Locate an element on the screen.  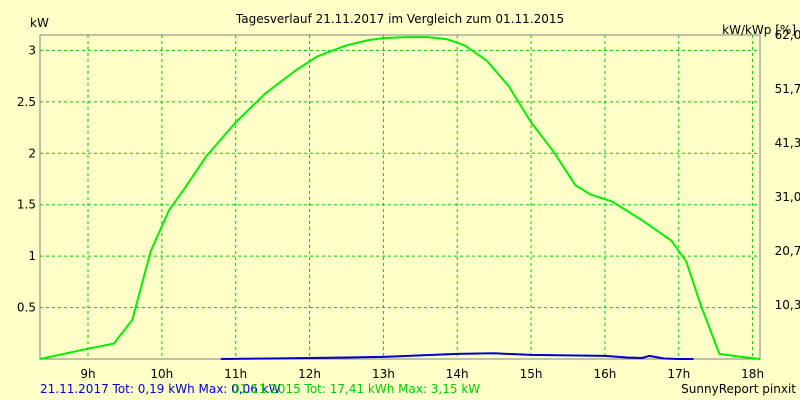
footer-series-2017-summary: 21.11.2017 Tot: 0,19 kWh Max: 0,06 kW is located at coordinates (160, 389).